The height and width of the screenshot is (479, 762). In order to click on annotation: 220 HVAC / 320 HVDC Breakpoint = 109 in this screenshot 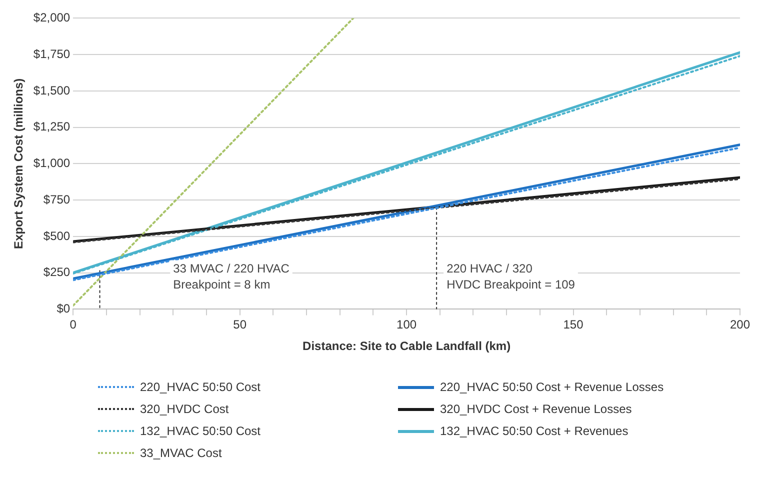, I will do `click(511, 277)`.